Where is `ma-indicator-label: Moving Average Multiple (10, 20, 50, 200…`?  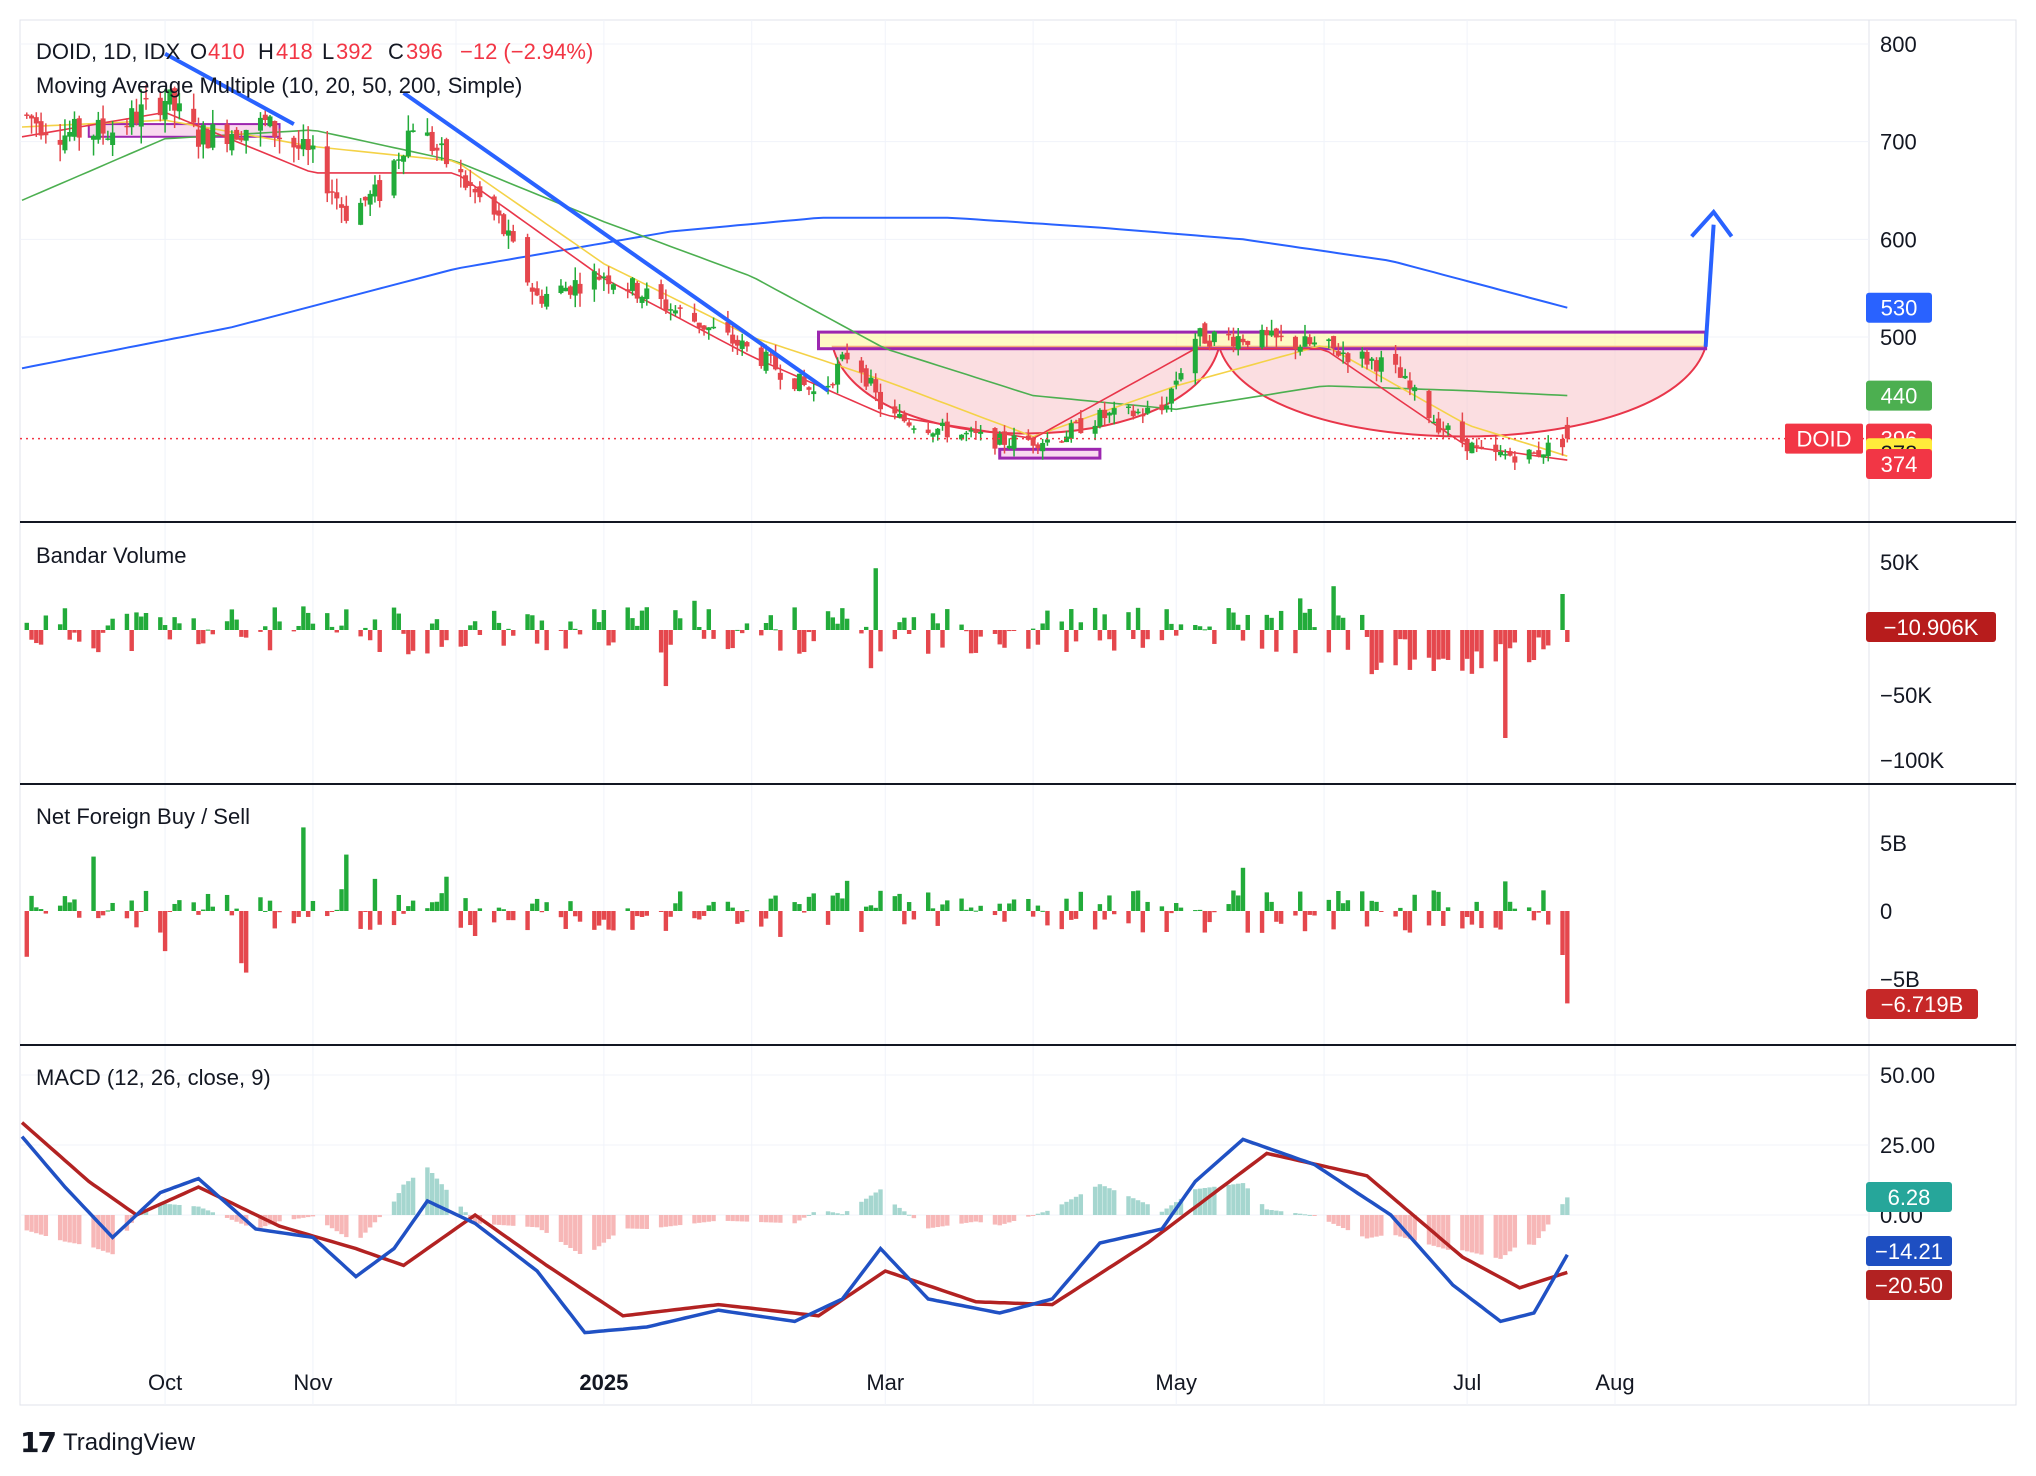
ma-indicator-label: Moving Average Multiple (10, 20, 50, 200… is located at coordinates (279, 85).